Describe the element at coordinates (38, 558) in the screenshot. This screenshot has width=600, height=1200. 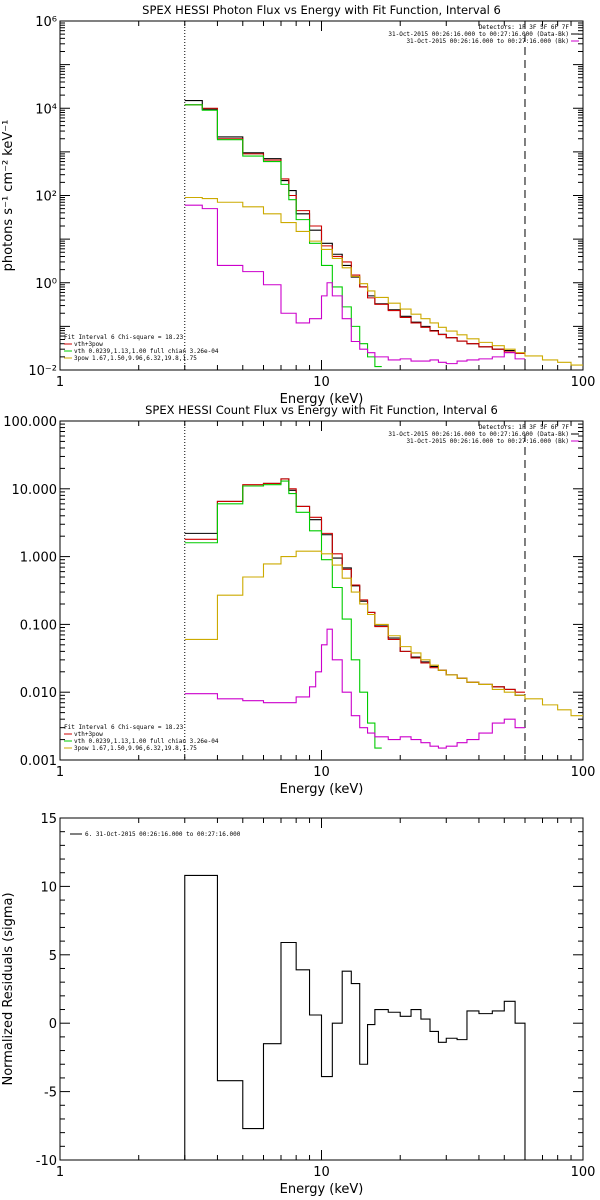
I see `y-tick-label: 1.000` at that location.